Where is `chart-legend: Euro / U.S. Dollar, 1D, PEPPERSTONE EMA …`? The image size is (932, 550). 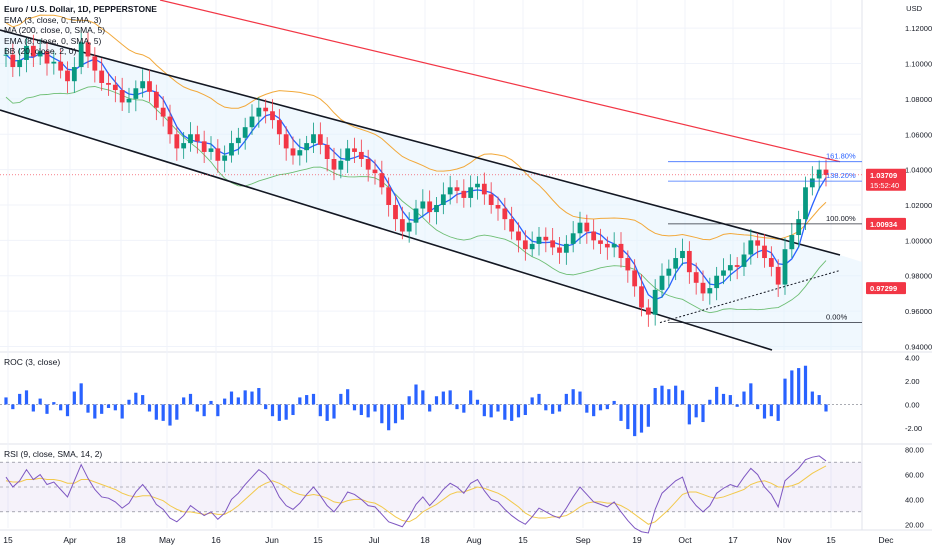 chart-legend: Euro / U.S. Dollar, 1D, PEPPERSTONE EMA … is located at coordinates (80, 30).